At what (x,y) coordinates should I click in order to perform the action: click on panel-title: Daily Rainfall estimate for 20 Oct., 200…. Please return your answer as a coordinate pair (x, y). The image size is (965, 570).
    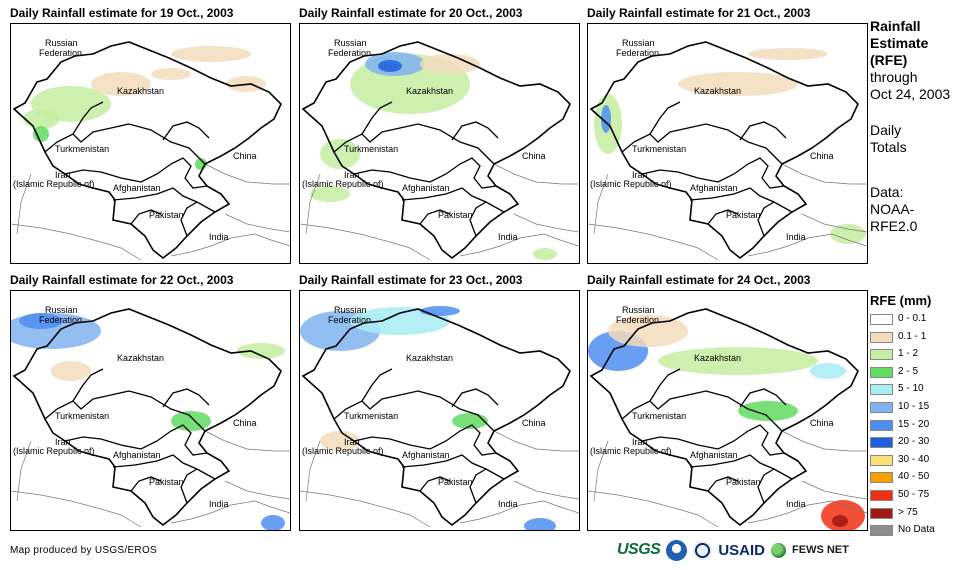
    Looking at the image, I should click on (411, 13).